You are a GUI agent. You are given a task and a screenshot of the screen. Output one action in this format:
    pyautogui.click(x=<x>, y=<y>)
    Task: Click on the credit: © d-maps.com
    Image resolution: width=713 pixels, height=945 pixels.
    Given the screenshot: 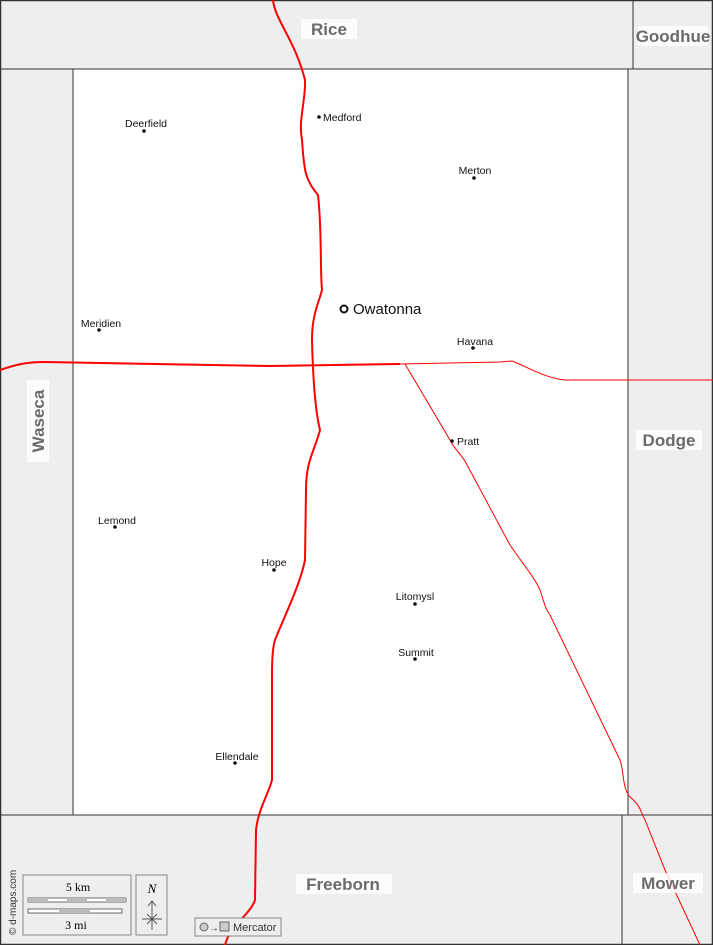 What is the action you would take?
    pyautogui.click(x=13, y=902)
    